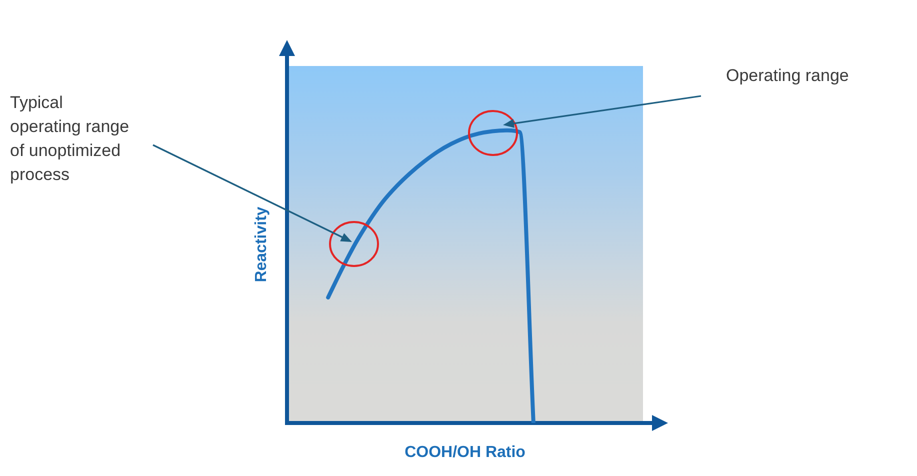 The image size is (917, 476). What do you see at coordinates (70, 139) in the screenshot?
I see `text: Typical operating range of unoptimized process` at bounding box center [70, 139].